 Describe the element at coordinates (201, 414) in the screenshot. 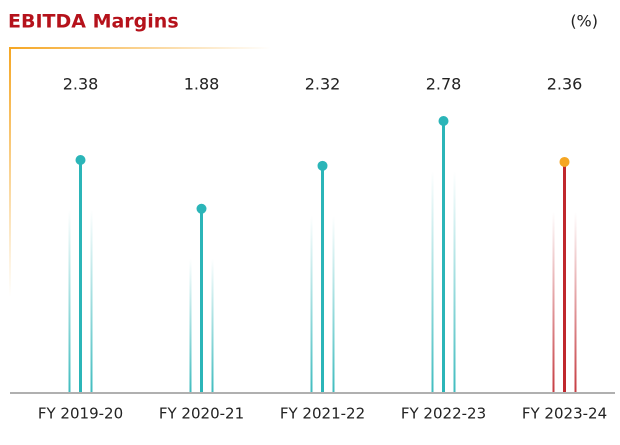

I see `x-tick-label: FY 2020-21` at that location.